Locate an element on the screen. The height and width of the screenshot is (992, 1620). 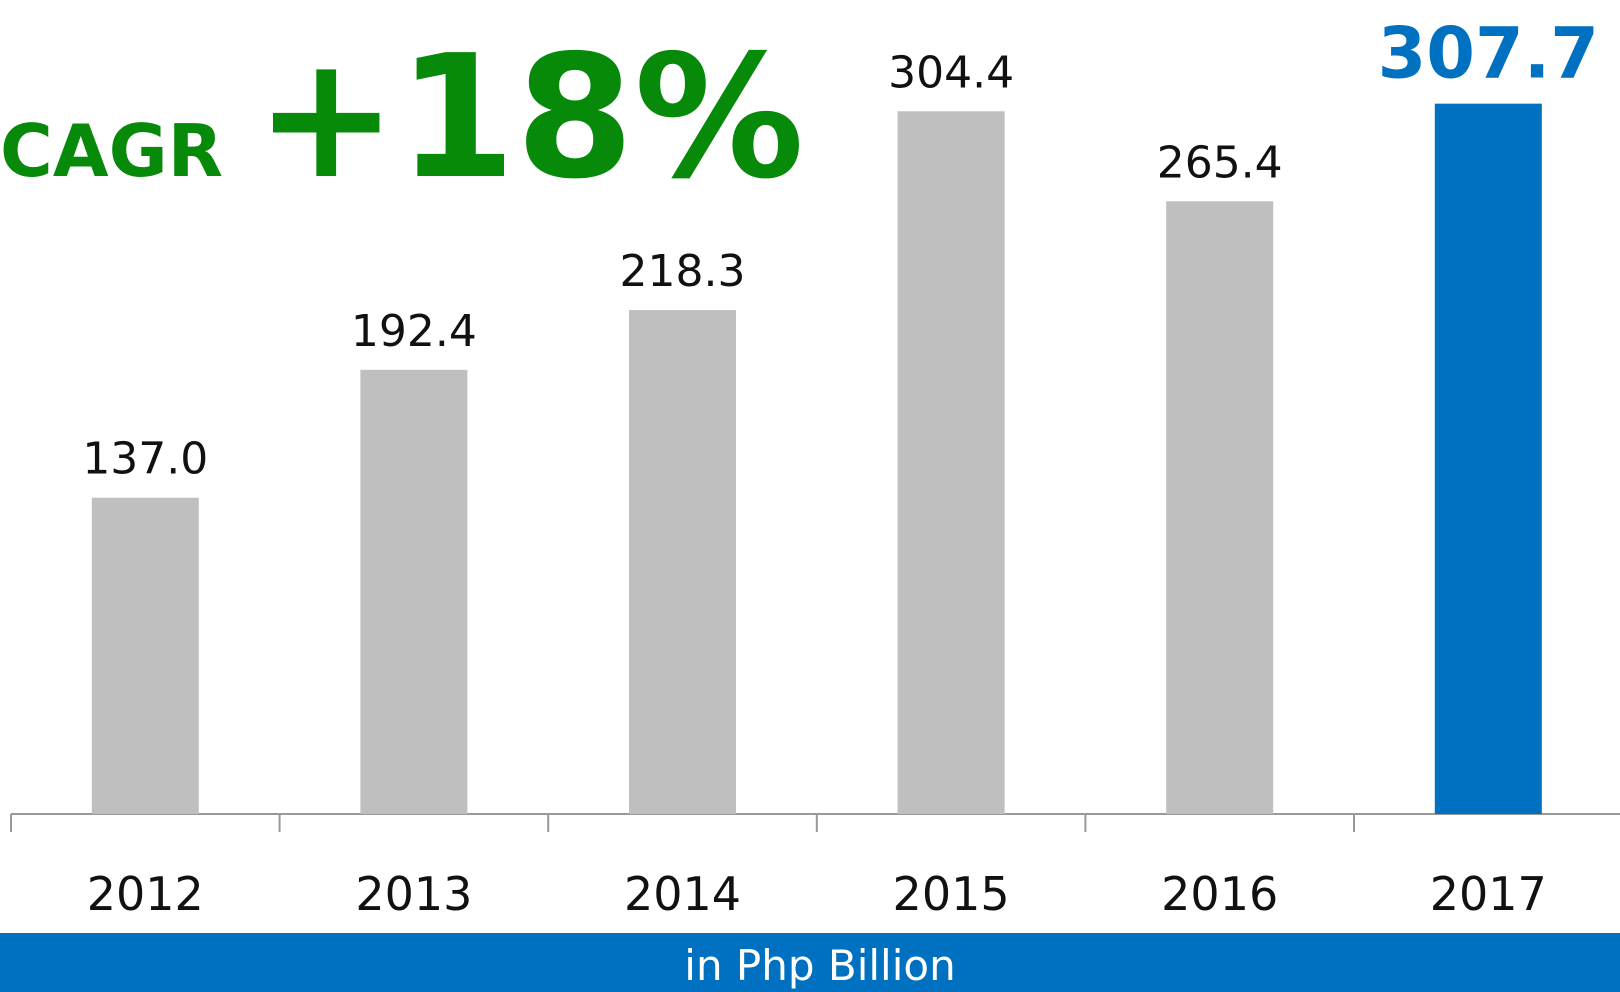
x-tick-label: 2017 is located at coordinates (1488, 894).